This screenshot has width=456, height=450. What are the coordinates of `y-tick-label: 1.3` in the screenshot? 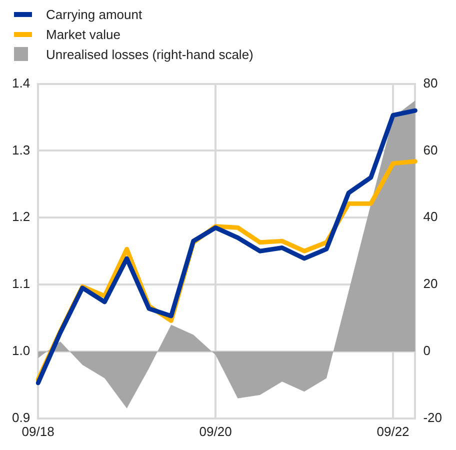 It's located at (21, 150).